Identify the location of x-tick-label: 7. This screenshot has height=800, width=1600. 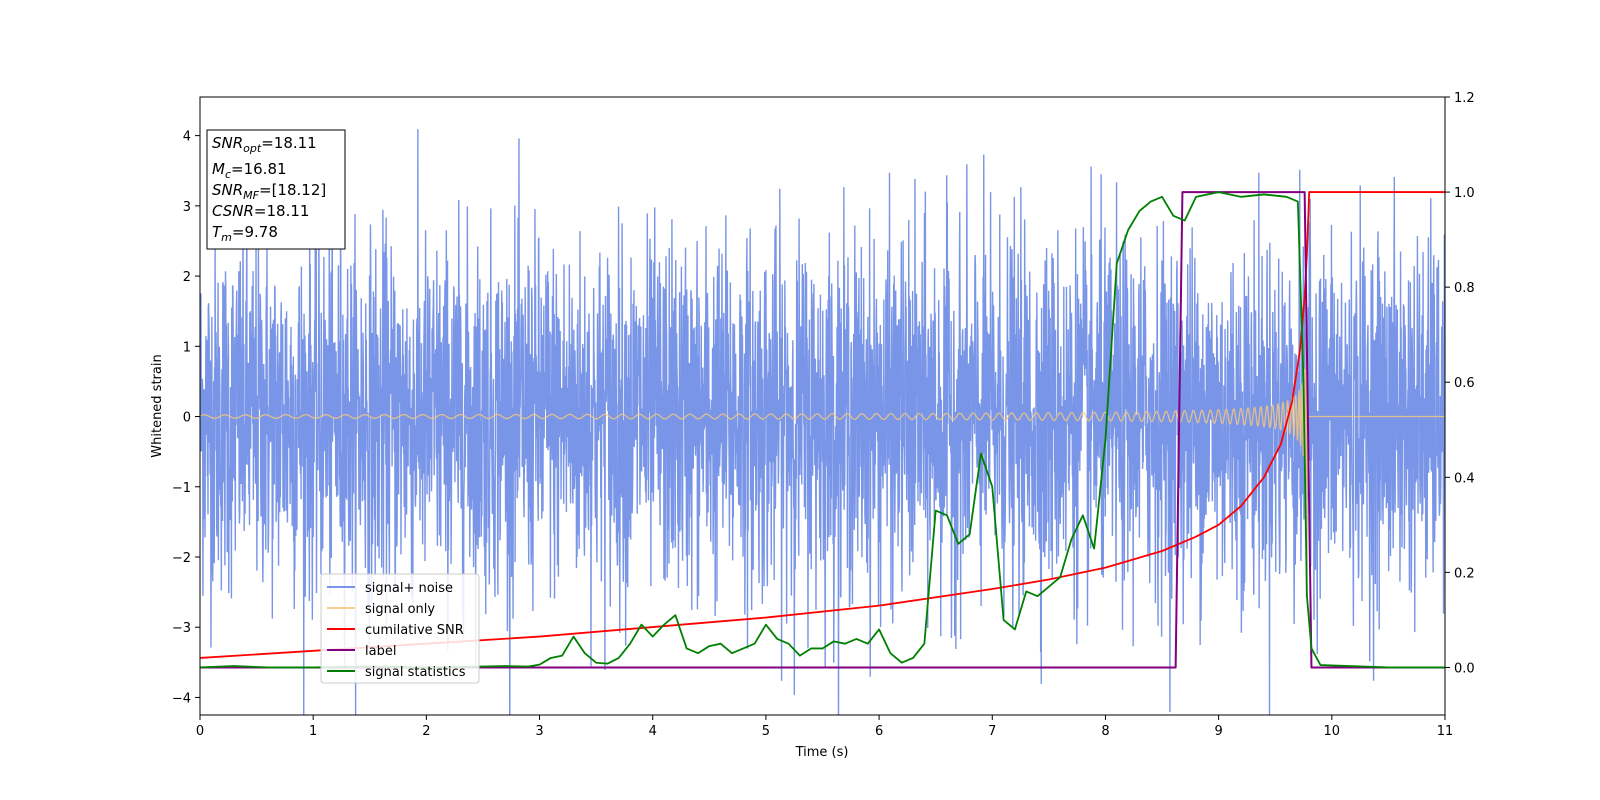
(992, 731).